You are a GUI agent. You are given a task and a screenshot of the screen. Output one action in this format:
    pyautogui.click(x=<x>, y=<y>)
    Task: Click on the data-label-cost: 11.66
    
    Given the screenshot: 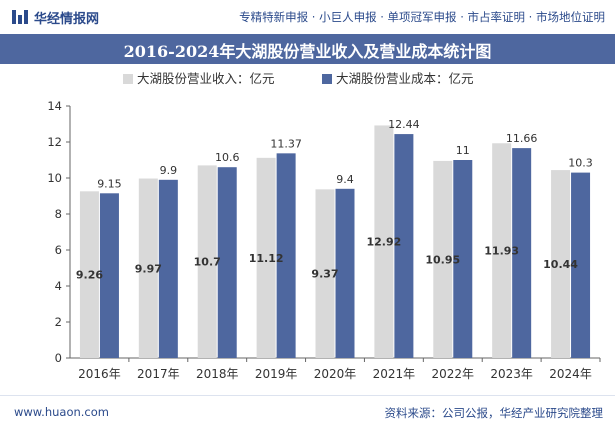 What is the action you would take?
    pyautogui.click(x=522, y=138)
    